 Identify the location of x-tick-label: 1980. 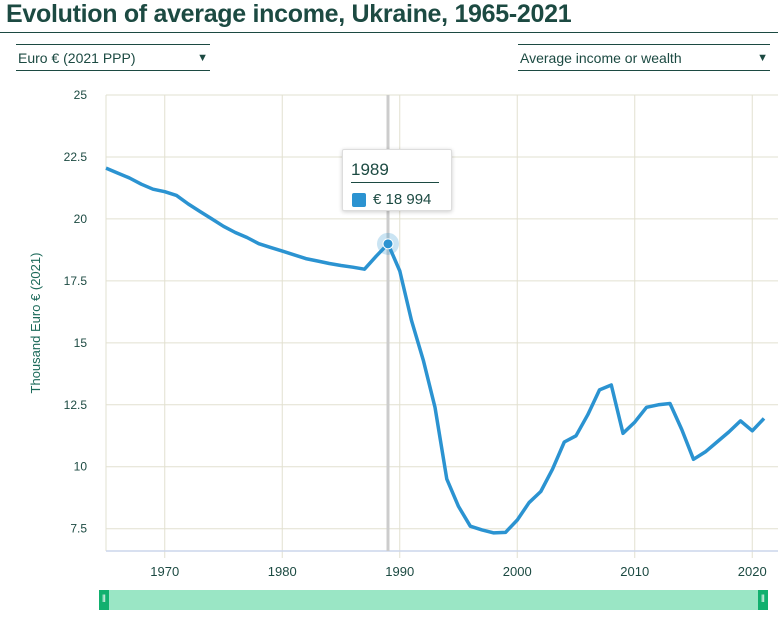
(282, 571).